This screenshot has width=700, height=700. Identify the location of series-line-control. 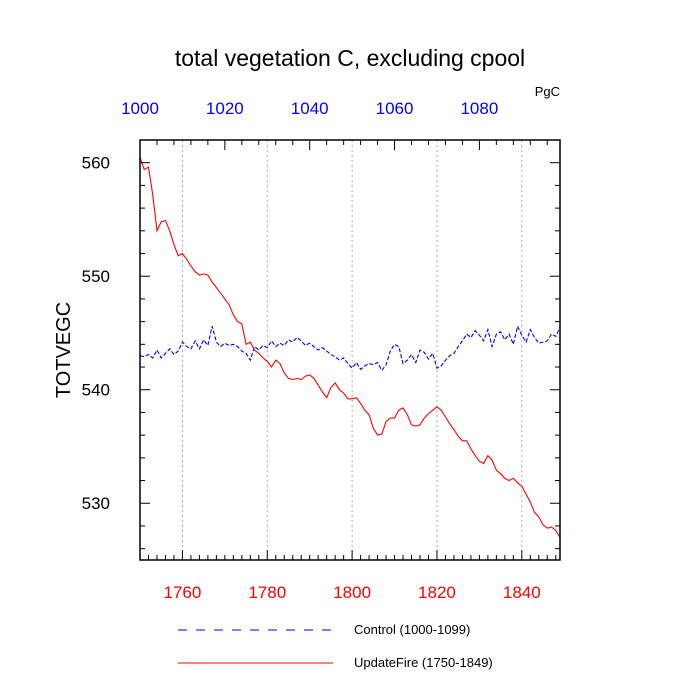
(350, 348).